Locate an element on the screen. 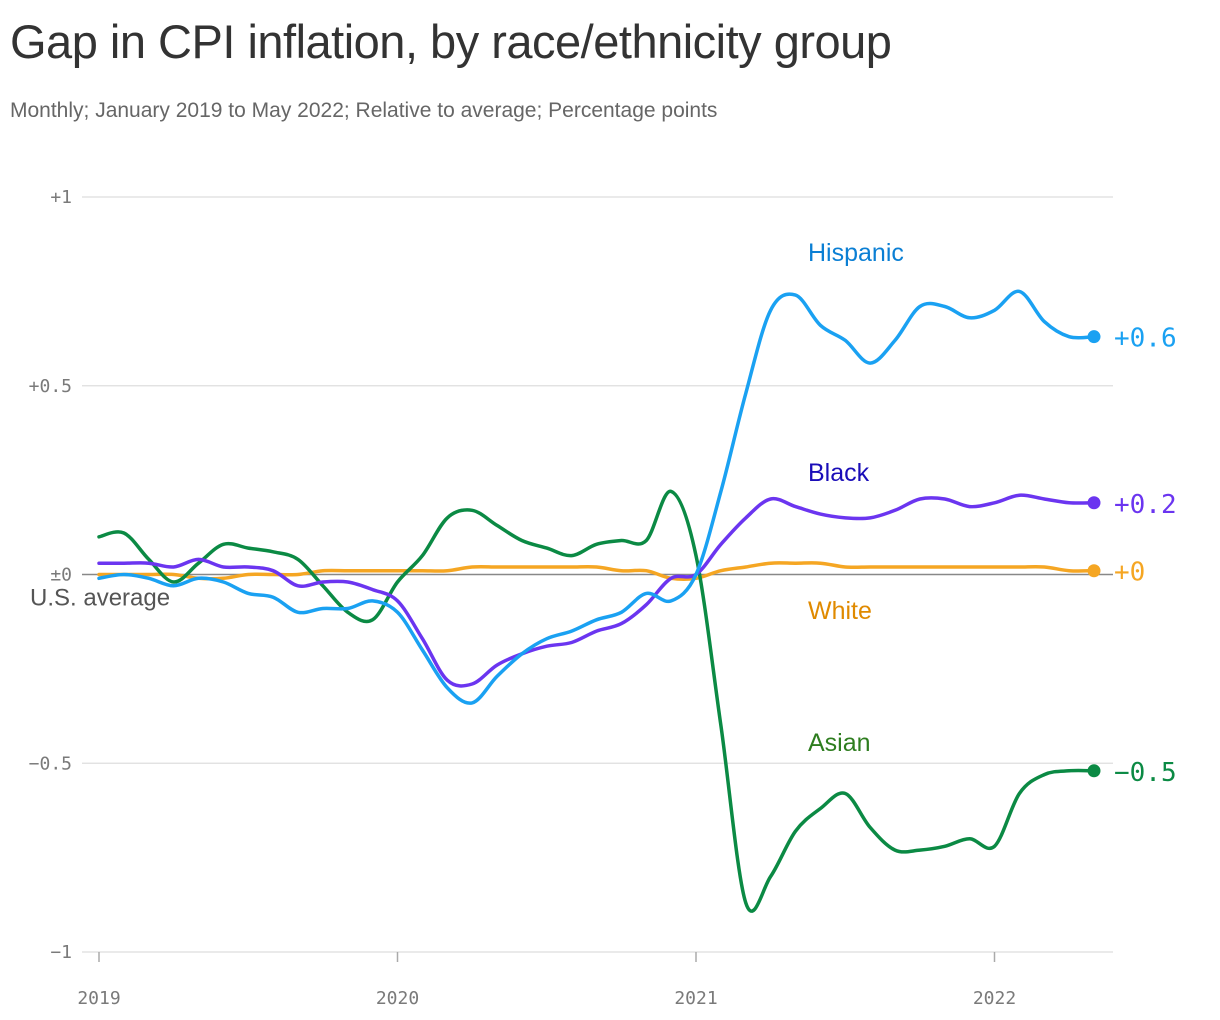 The height and width of the screenshot is (1020, 1220). end-value-label-asian: −0.5 is located at coordinates (1145, 773).